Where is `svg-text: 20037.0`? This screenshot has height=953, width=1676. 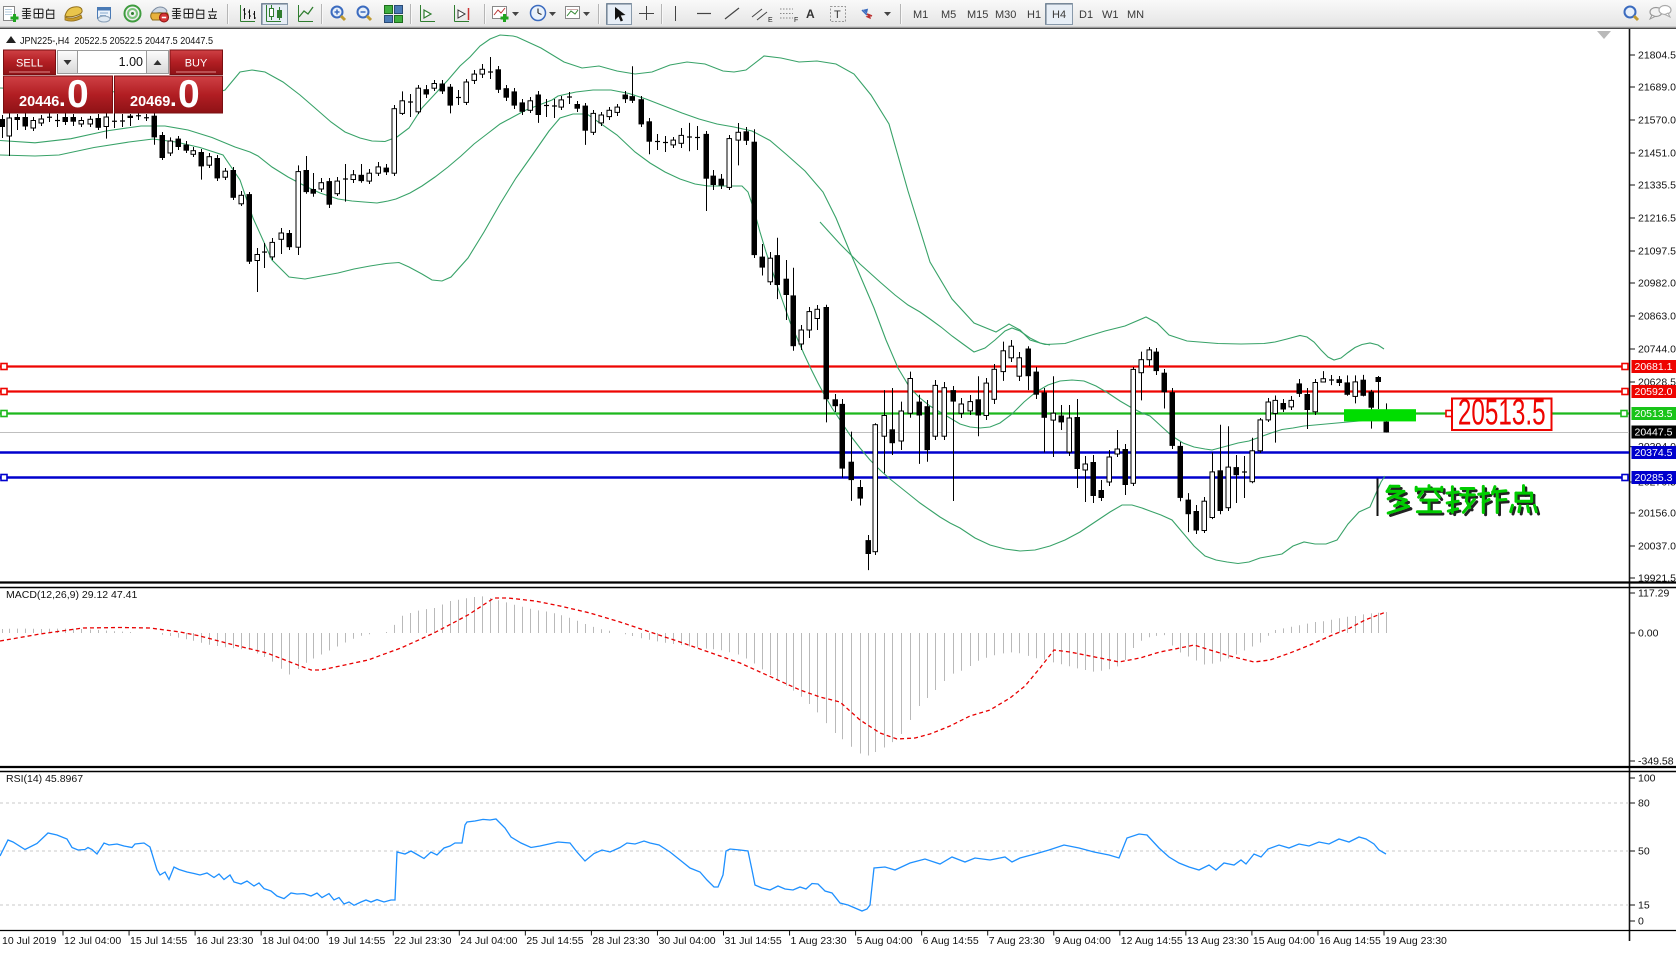
svg-text: 20037.0 is located at coordinates (1657, 547).